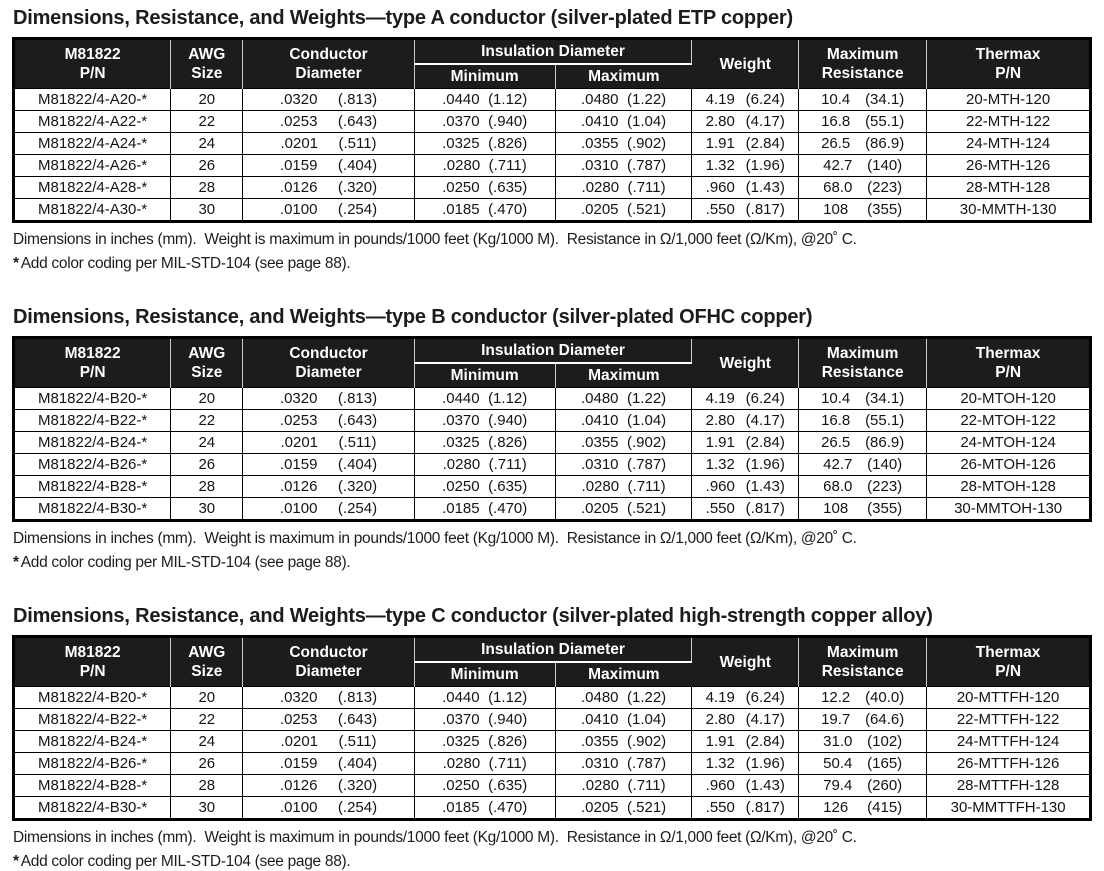  What do you see at coordinates (484, 741) in the screenshot?
I see `insulation-min-cell: .0325 (.826)` at bounding box center [484, 741].